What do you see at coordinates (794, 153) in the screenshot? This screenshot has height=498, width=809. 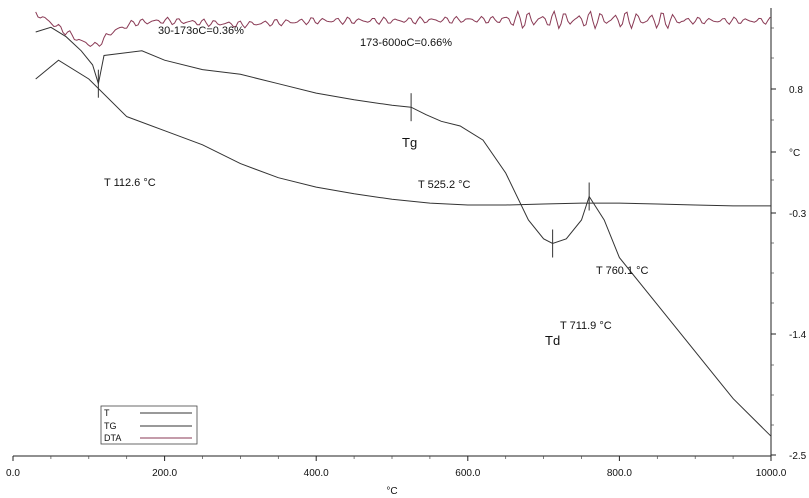 I see `right-tick-label: °C` at bounding box center [794, 153].